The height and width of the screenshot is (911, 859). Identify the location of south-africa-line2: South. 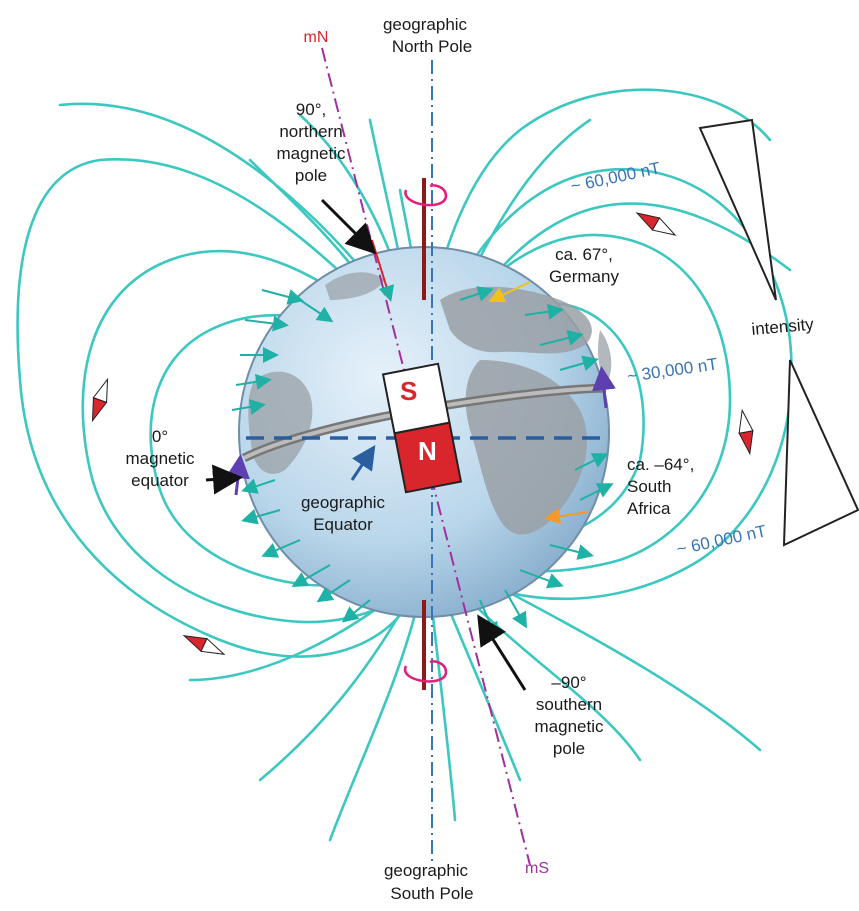
(649, 486).